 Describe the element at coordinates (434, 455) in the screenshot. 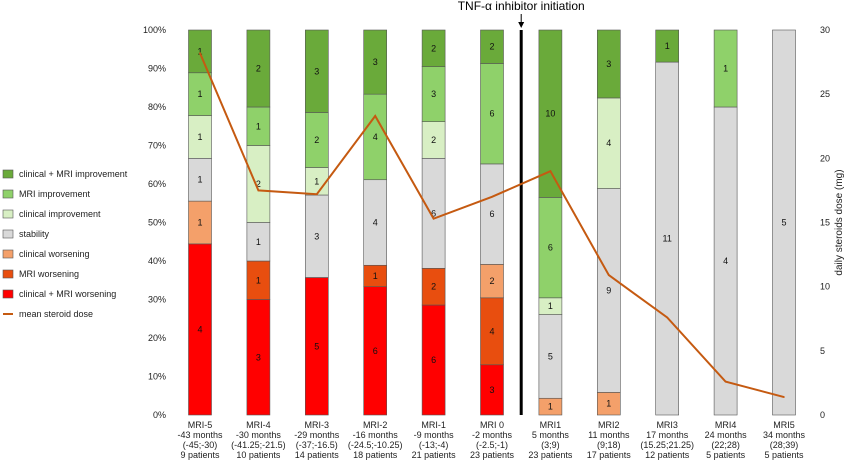

I see `category-label: 21 patients` at that location.